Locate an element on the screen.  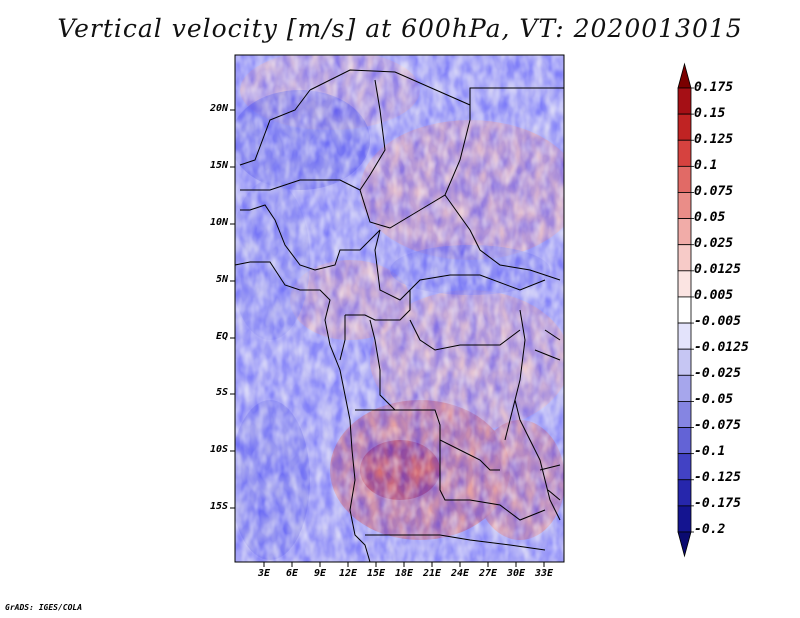
lon-label: 12E is located at coordinates (348, 573).